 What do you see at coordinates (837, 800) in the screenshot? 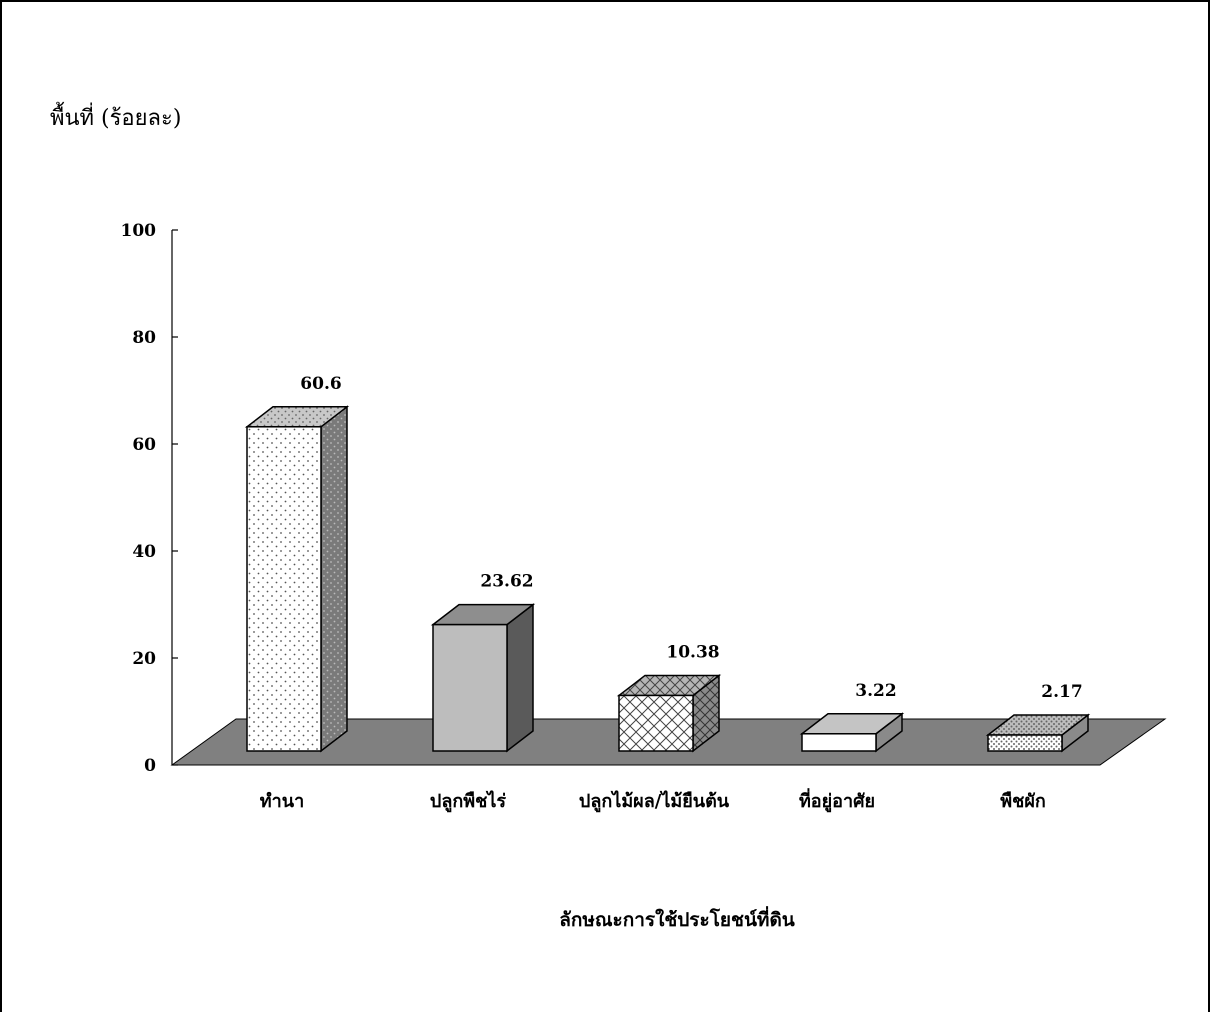
I see `x-tick-label: ที่อยู่อาศัย` at bounding box center [837, 800].